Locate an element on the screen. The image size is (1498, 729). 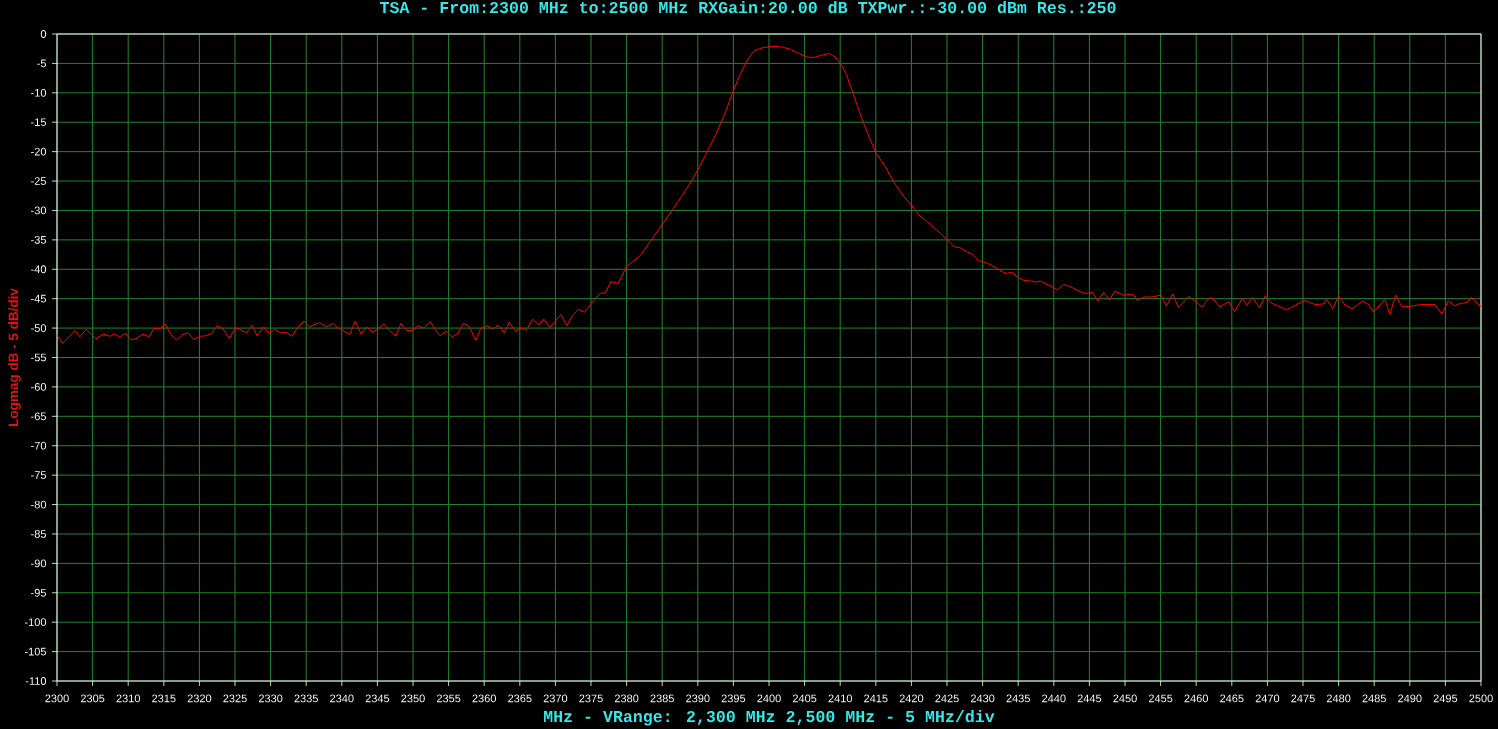
x-tick-label: 2475 is located at coordinates (1303, 698).